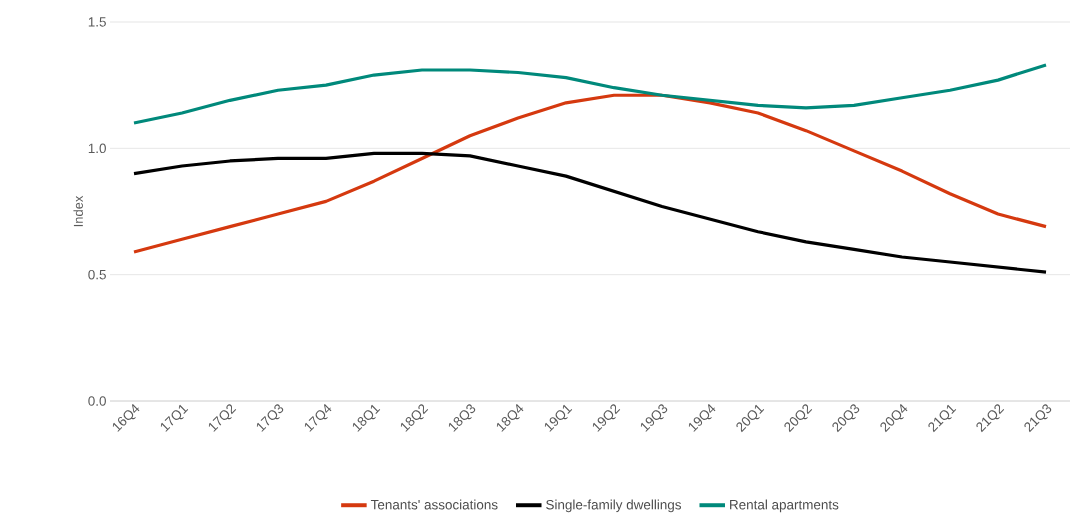 This screenshot has height=517, width=1081. Describe the element at coordinates (78, 211) in the screenshot. I see `y-axis-title: Index` at that location.